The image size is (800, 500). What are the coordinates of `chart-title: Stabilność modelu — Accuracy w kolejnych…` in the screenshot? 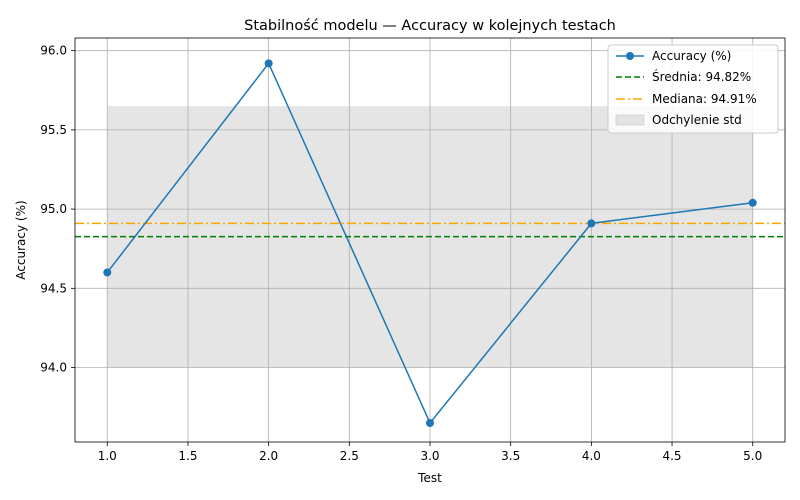 It's located at (430, 26).